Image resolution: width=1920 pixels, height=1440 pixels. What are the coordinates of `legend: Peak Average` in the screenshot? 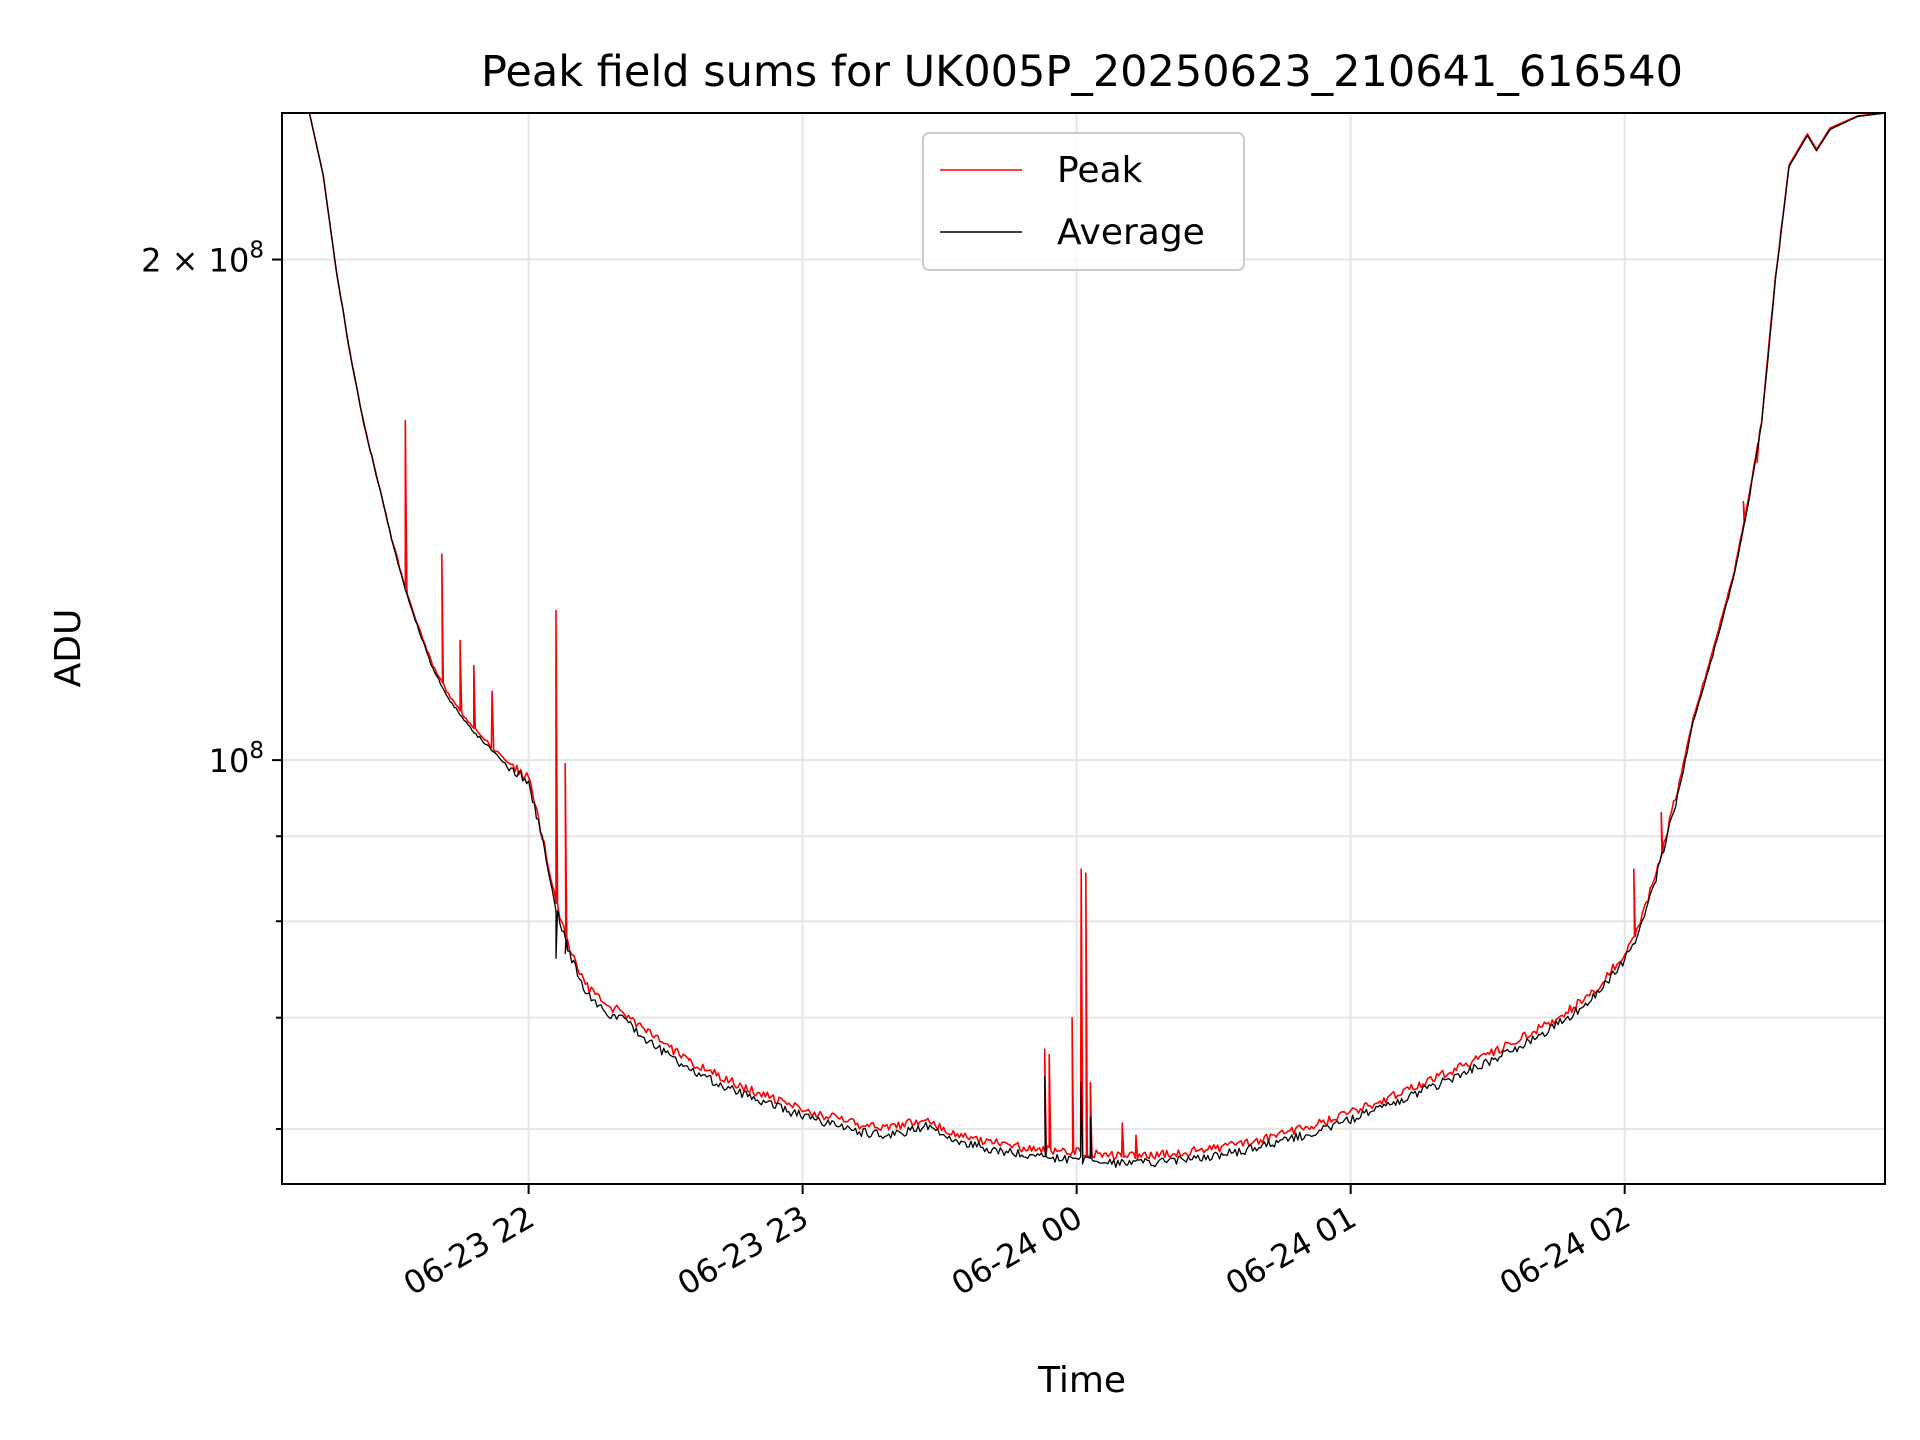 It's located at (1083, 201).